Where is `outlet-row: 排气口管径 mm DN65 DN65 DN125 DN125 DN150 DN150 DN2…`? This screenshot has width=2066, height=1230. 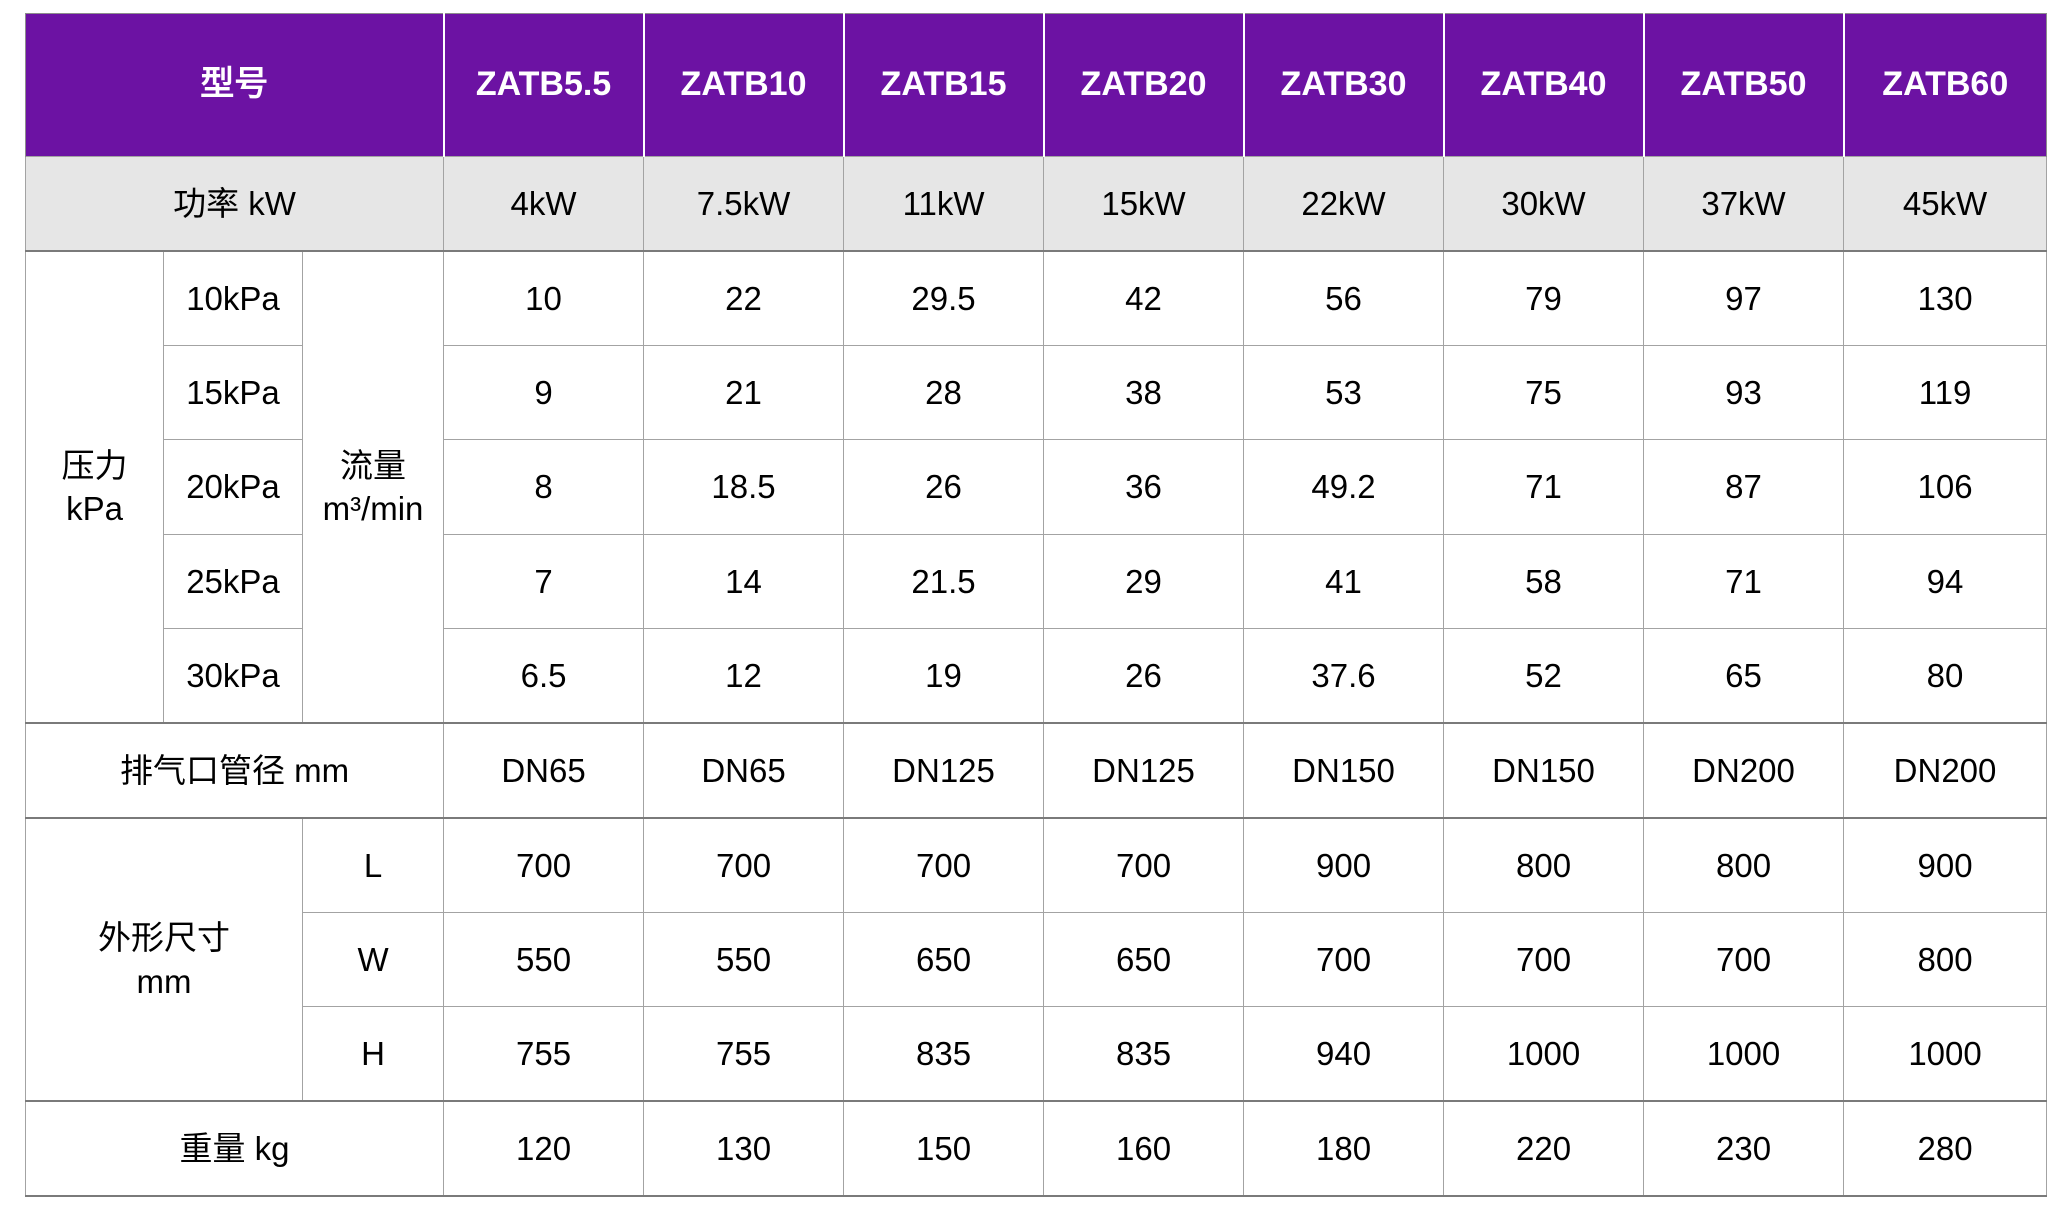 outlet-row: 排气口管径 mm DN65 DN65 DN125 DN125 DN150 DN150 DN2… is located at coordinates (1036, 770).